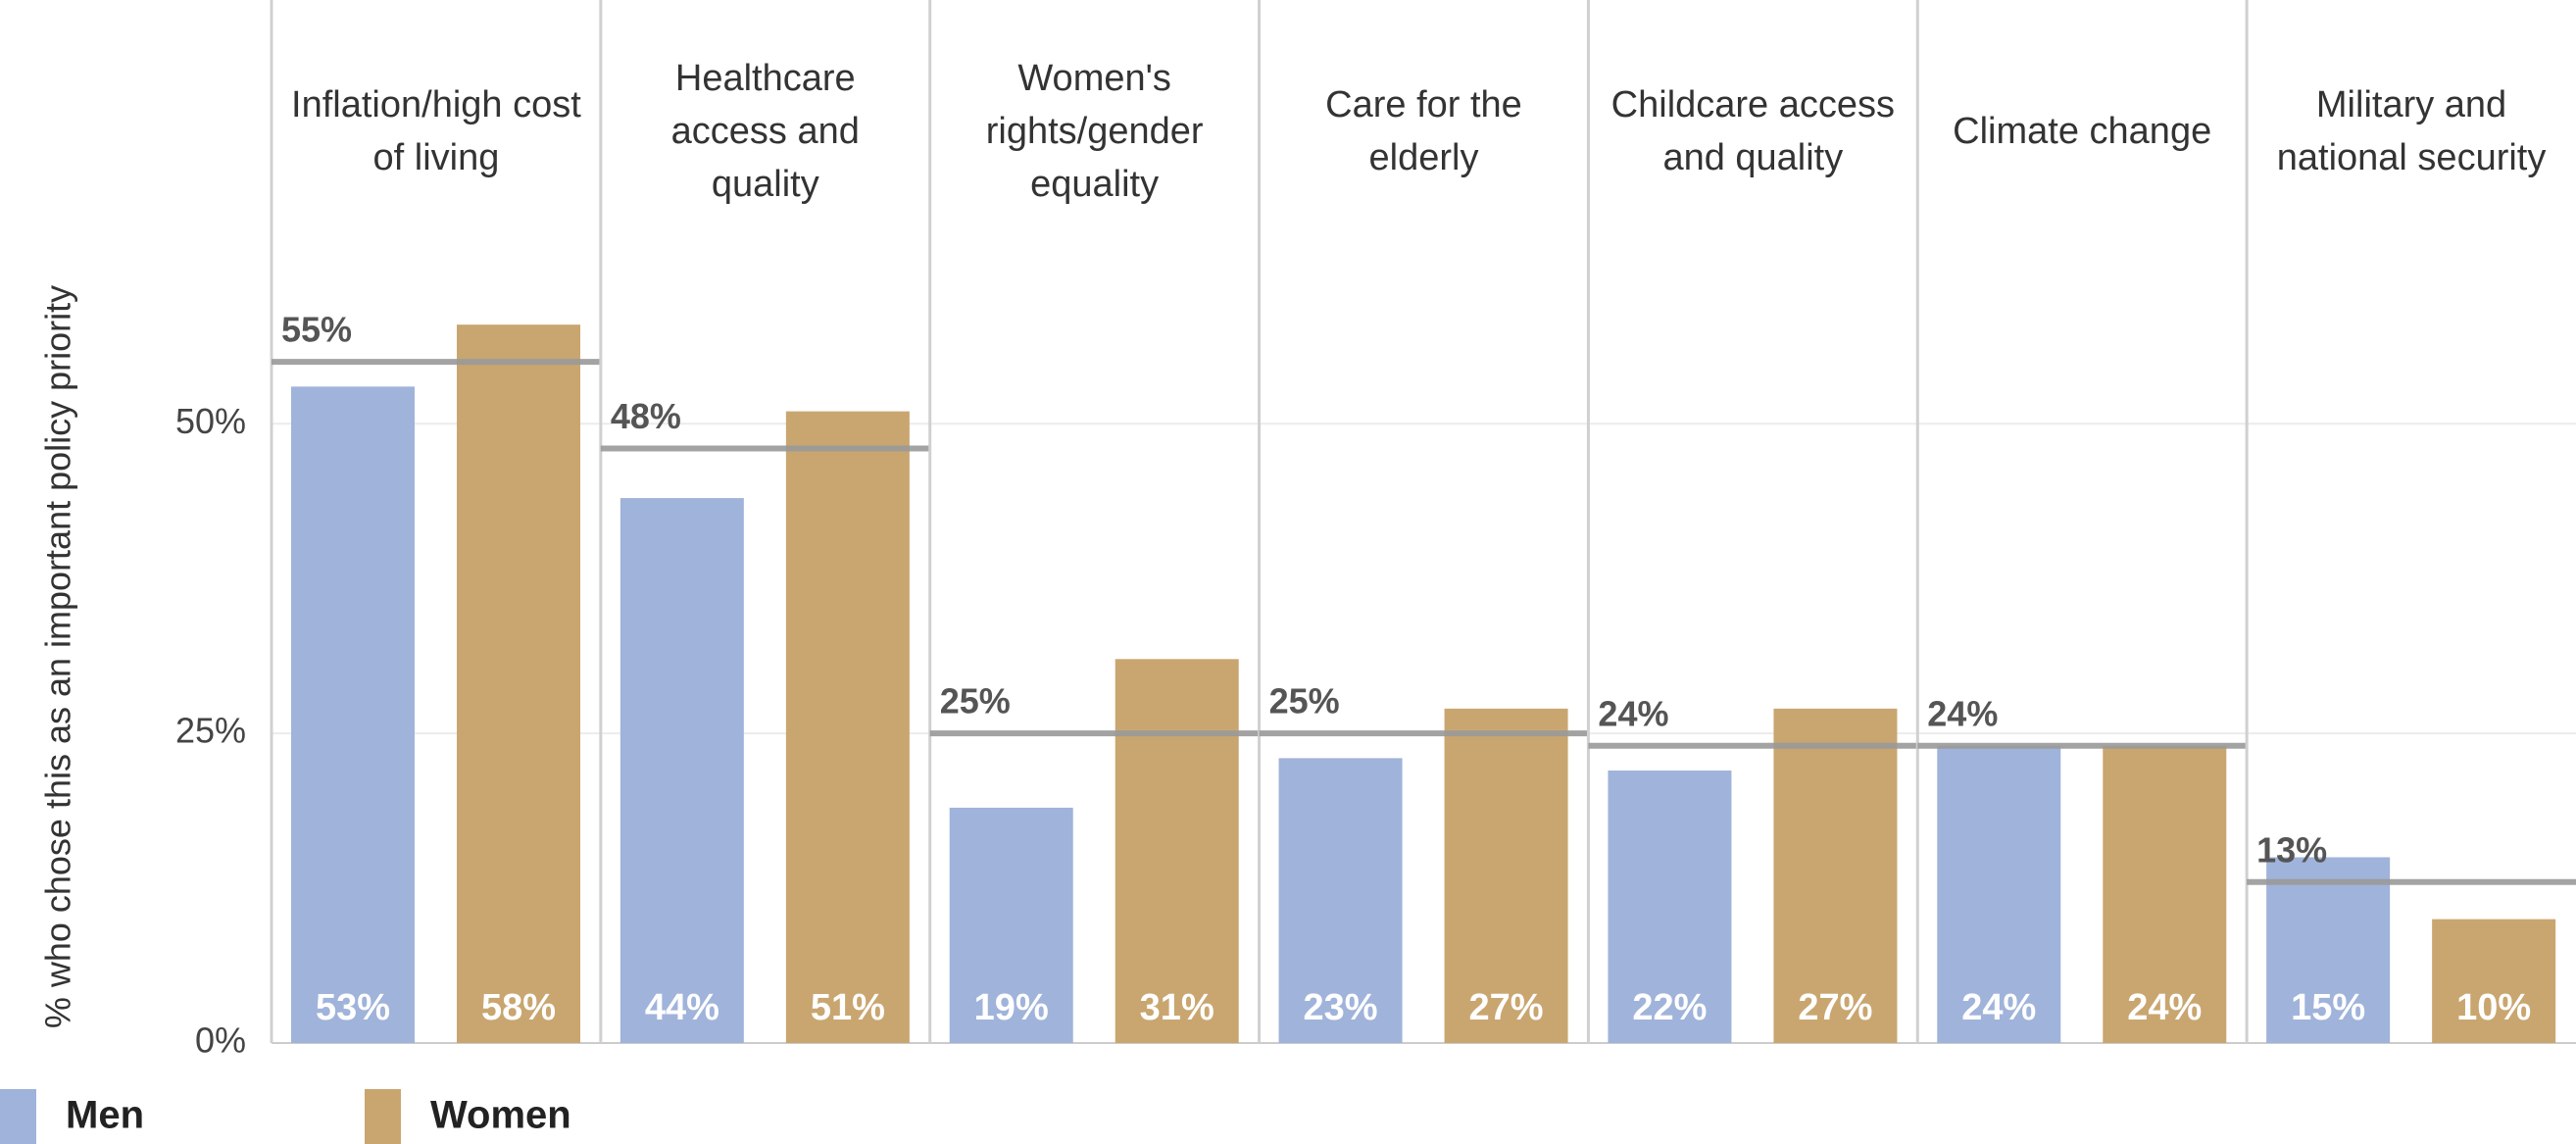 The height and width of the screenshot is (1144, 2576). I want to click on overall-label: 13%, so click(2291, 849).